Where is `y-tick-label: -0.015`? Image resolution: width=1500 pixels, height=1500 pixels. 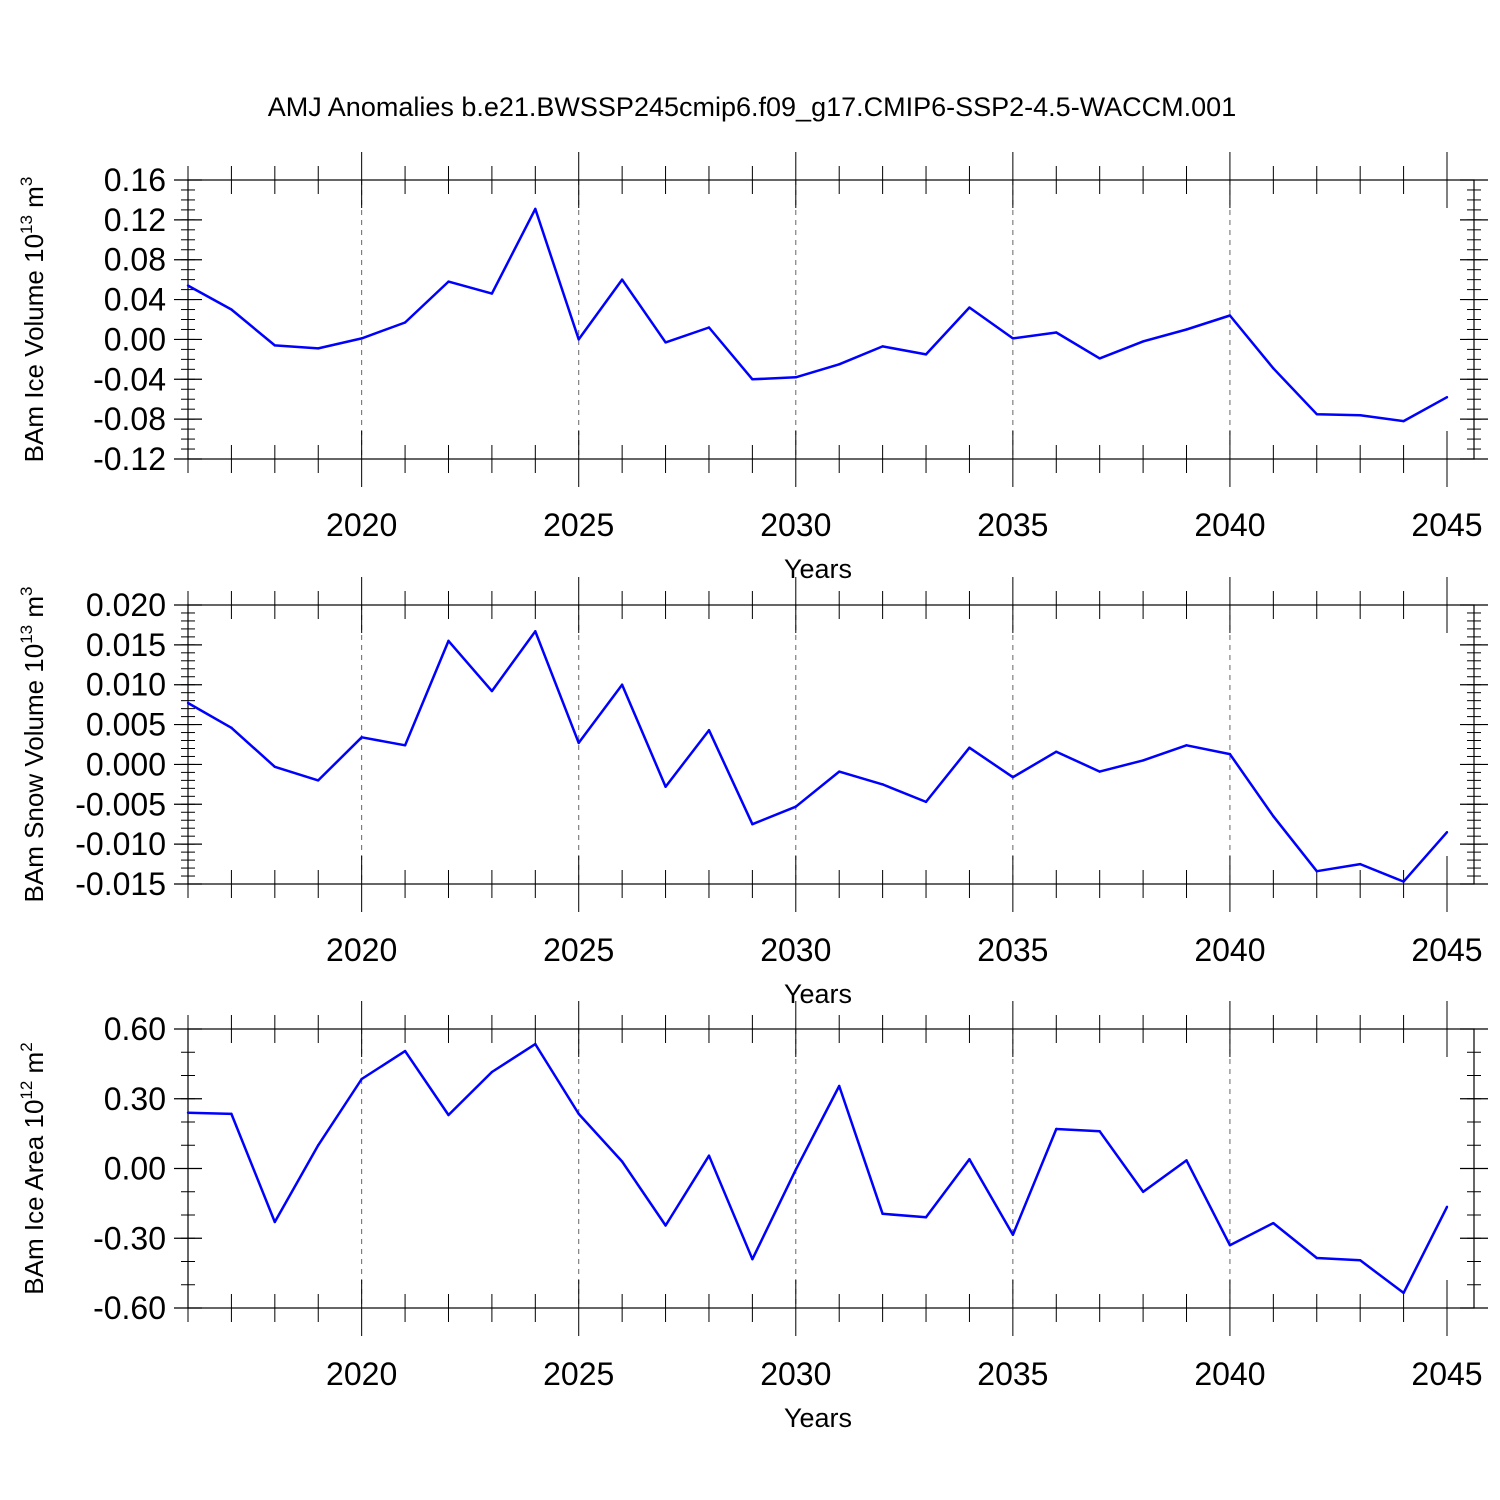 y-tick-label: -0.015 is located at coordinates (120, 884).